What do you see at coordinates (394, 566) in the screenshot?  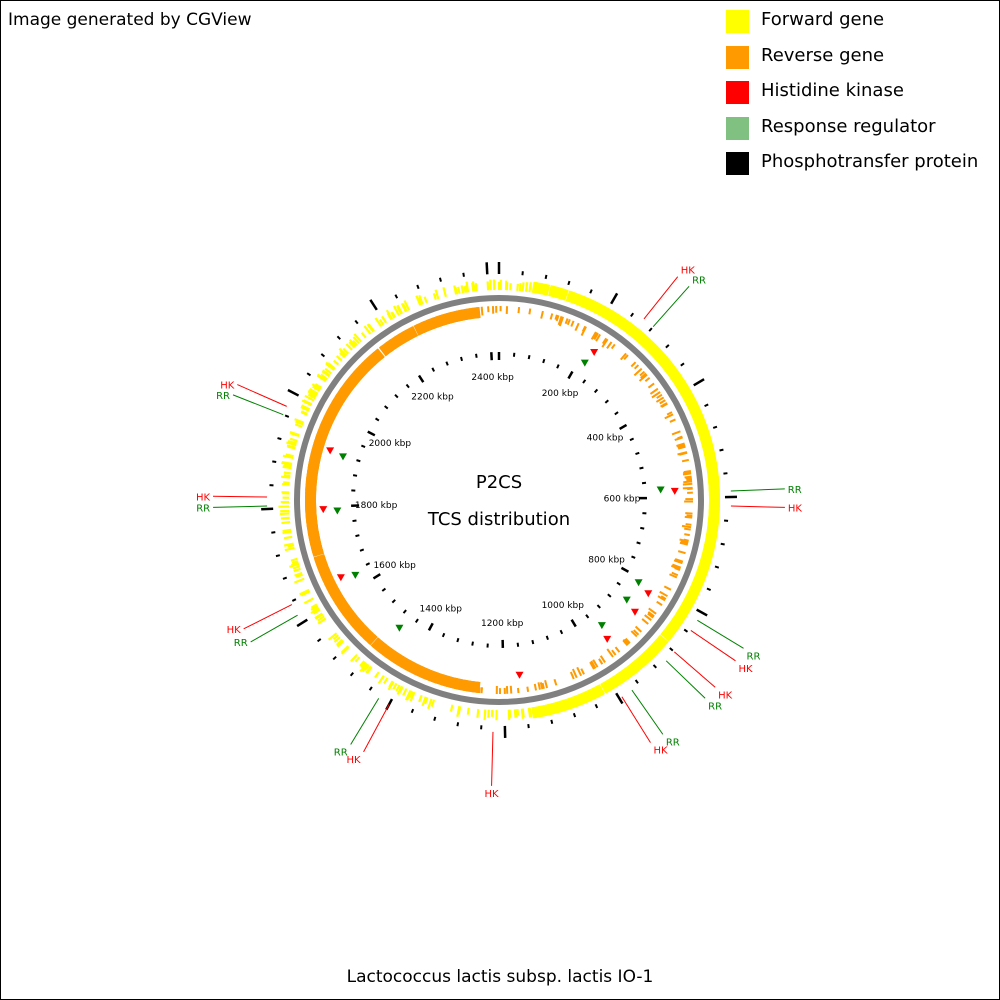 I see `kbp-tick-label: 1600 kbp` at bounding box center [394, 566].